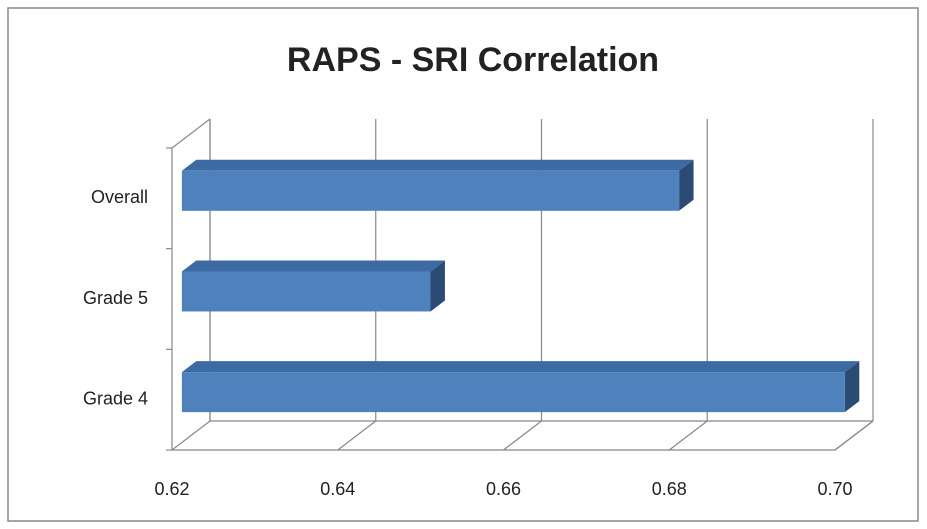 The height and width of the screenshot is (529, 927). I want to click on x-tick-label: 0.64, so click(337, 489).